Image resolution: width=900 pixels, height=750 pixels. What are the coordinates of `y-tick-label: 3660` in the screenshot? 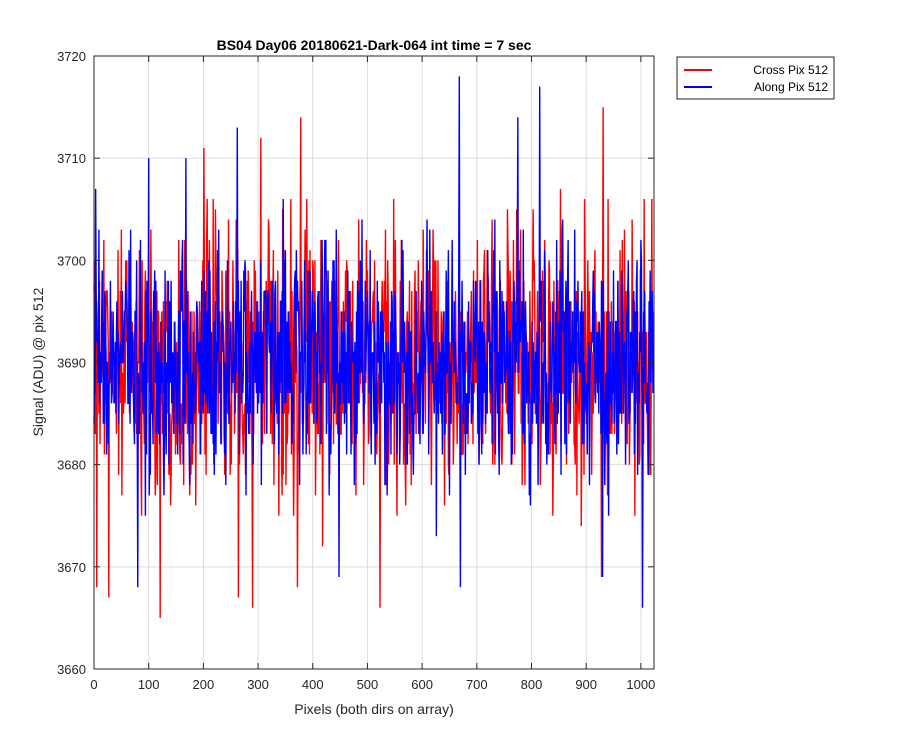 It's located at (71, 669).